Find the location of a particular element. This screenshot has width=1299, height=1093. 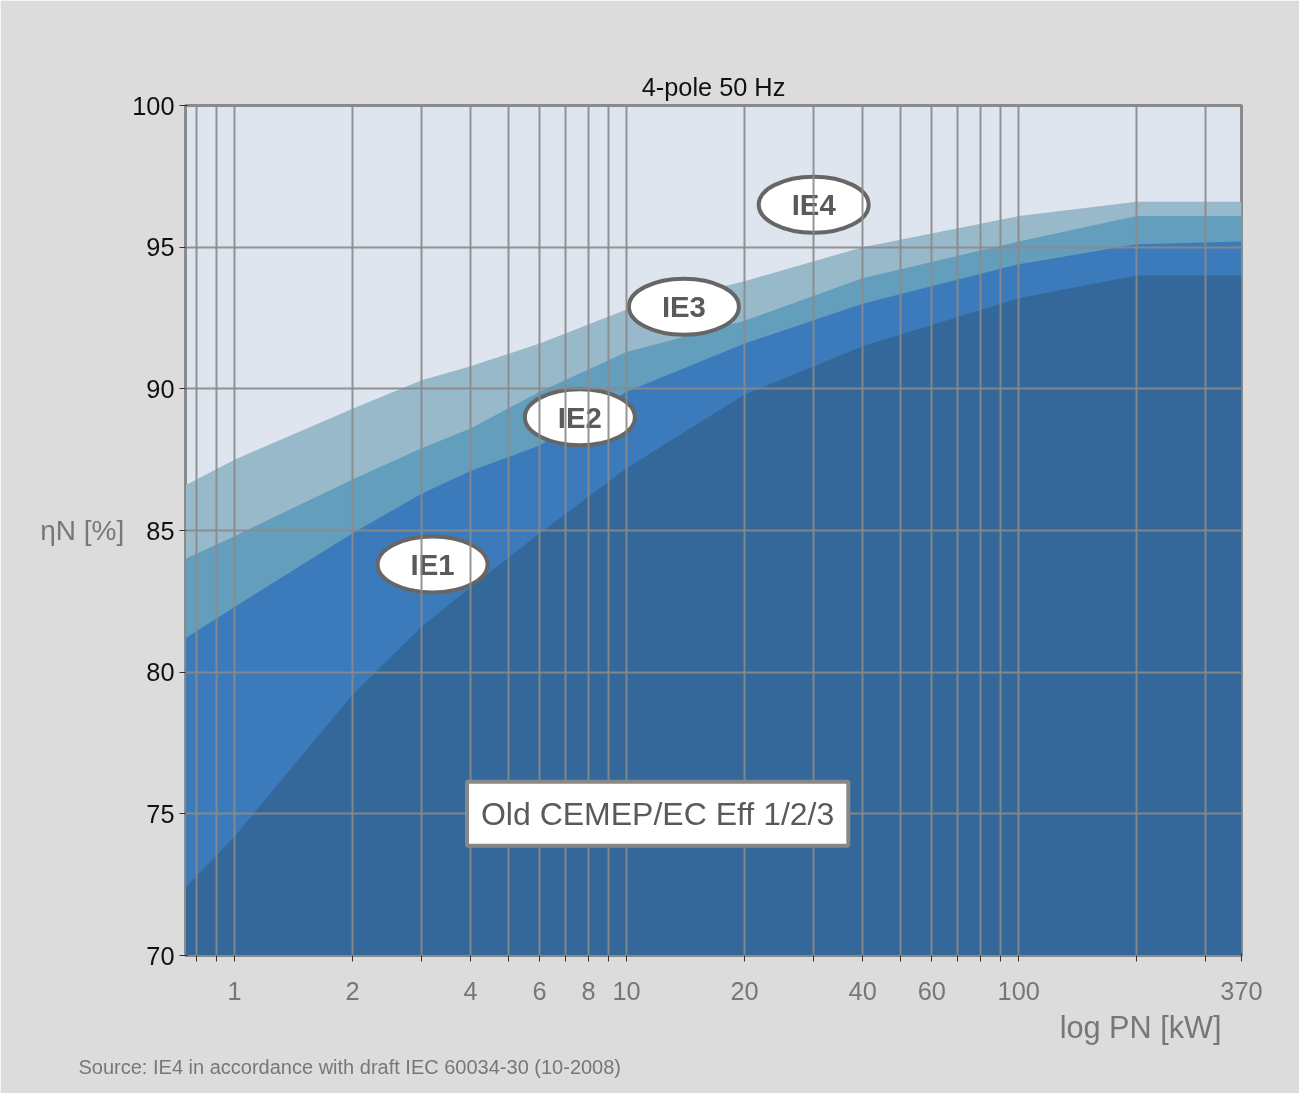

x-tick-label: 40 is located at coordinates (862, 990).